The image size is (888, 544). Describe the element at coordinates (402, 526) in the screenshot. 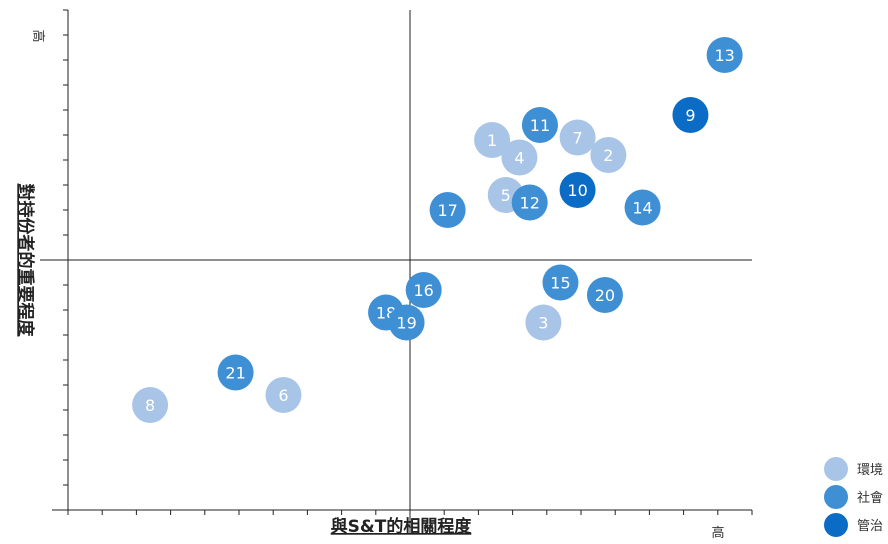

I see `x-axis-title: 與S&T的相關程度` at that location.